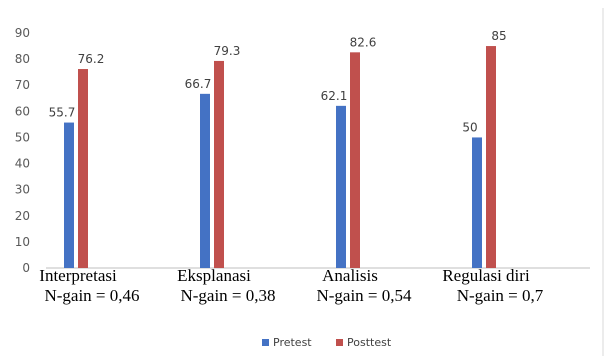  I want to click on legend-swatch-posttest, so click(339, 342).